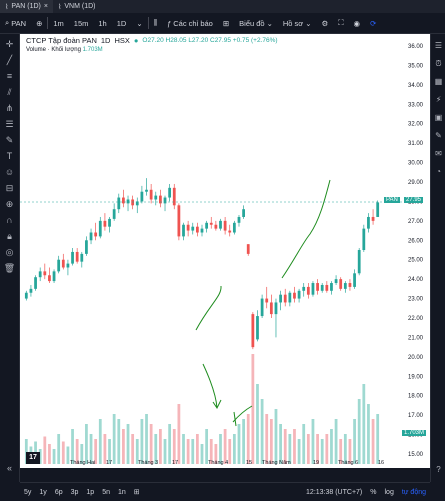  What do you see at coordinates (90, 492) in the screenshot?
I see `range-1m: 1p` at bounding box center [90, 492].